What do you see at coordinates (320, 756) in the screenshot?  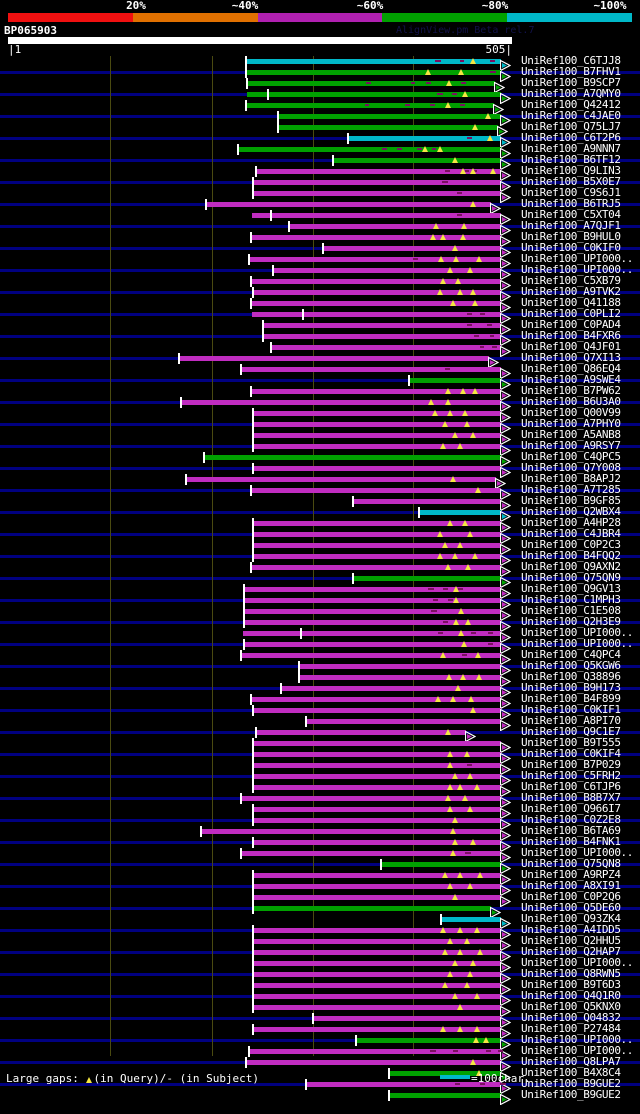 I see `alignment-row: UniRef100_C0KIF4` at bounding box center [320, 756].